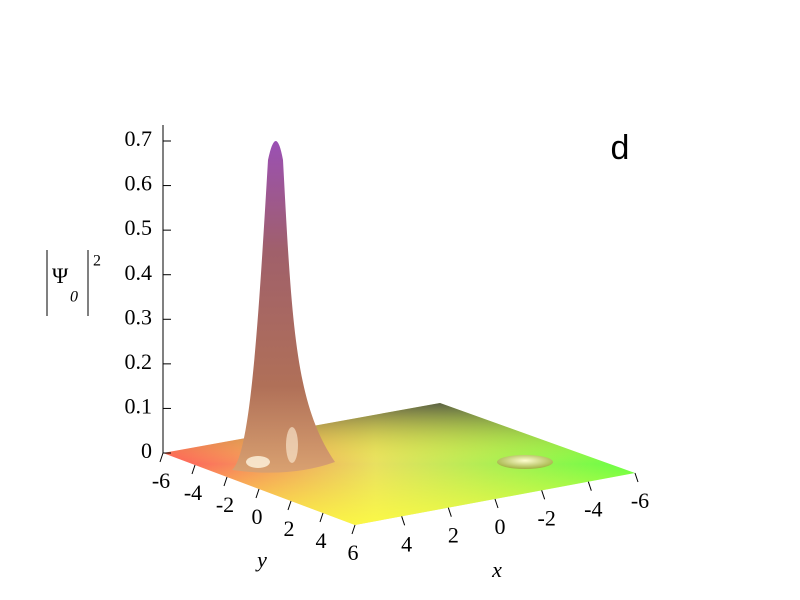  Describe the element at coordinates (193, 492) in the screenshot. I see `y-tick-label: -4` at that location.